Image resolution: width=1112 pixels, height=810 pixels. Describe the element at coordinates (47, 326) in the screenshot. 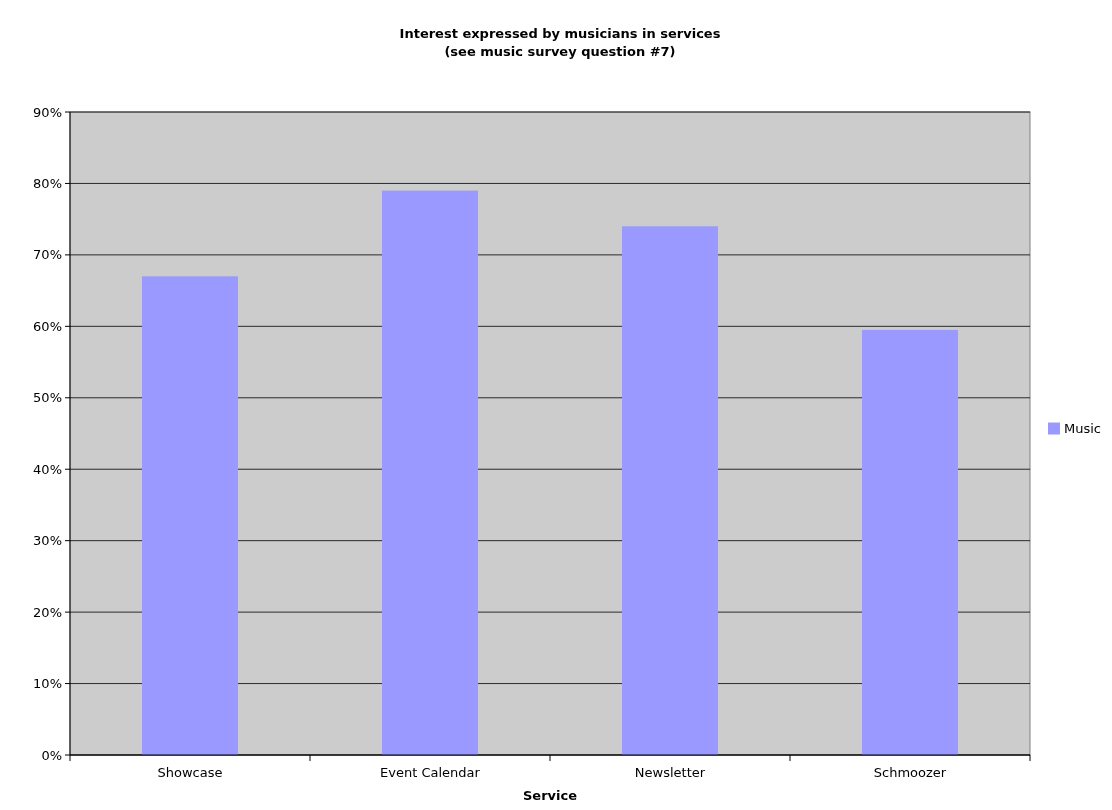

I see `y-tick-label: 60%` at that location.